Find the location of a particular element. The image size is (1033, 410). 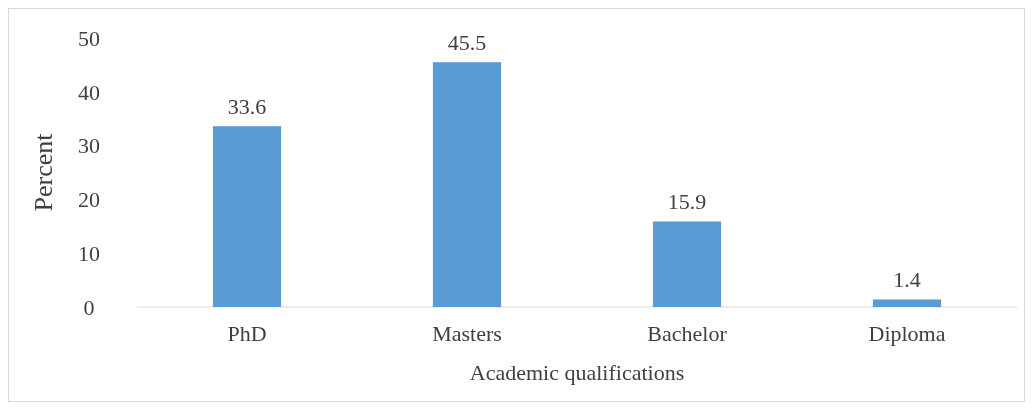

y-tick-label: 50 is located at coordinates (89, 38).